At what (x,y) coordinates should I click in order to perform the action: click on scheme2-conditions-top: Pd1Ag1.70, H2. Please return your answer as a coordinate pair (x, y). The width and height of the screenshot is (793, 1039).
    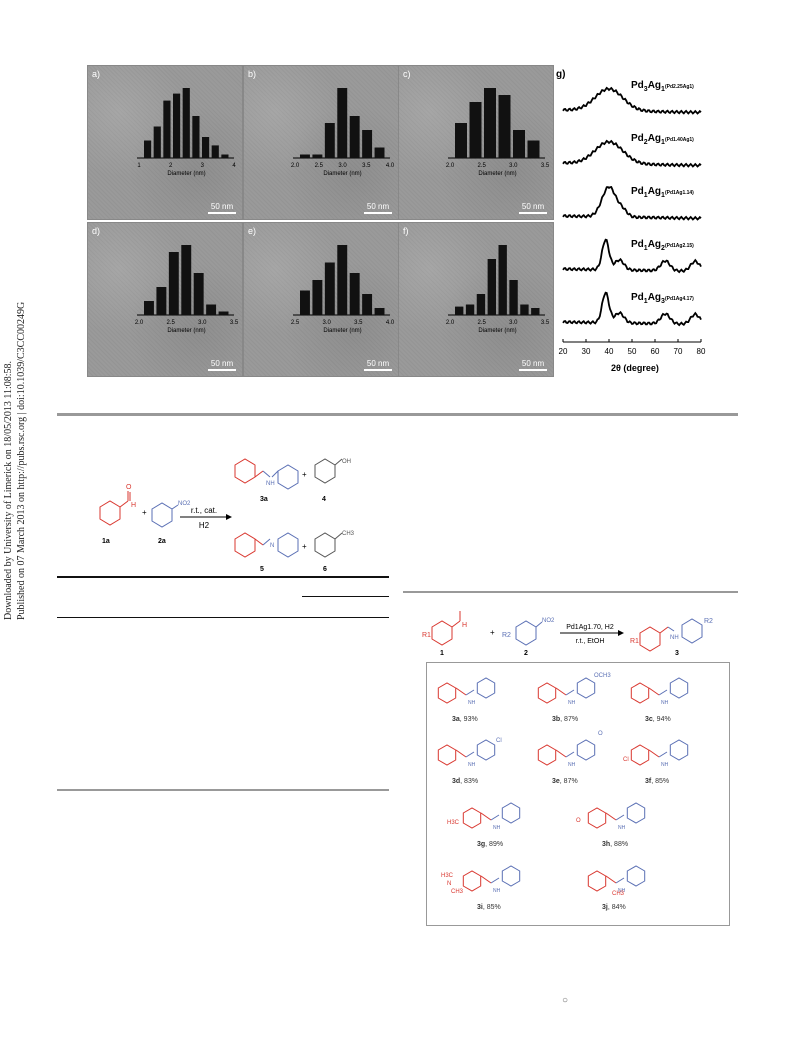
    Looking at the image, I should click on (590, 627).